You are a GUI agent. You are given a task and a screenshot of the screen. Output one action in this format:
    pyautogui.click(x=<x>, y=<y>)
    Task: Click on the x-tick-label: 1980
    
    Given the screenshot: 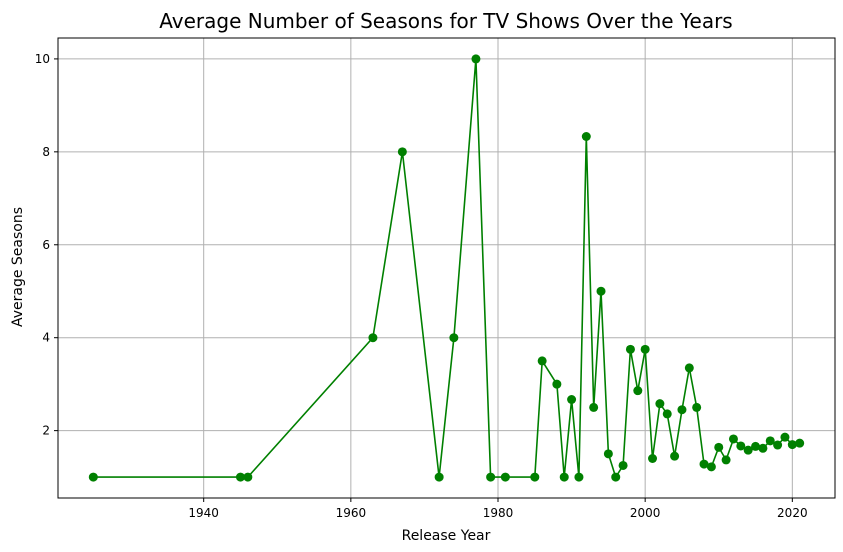 What is the action you would take?
    pyautogui.click(x=498, y=513)
    